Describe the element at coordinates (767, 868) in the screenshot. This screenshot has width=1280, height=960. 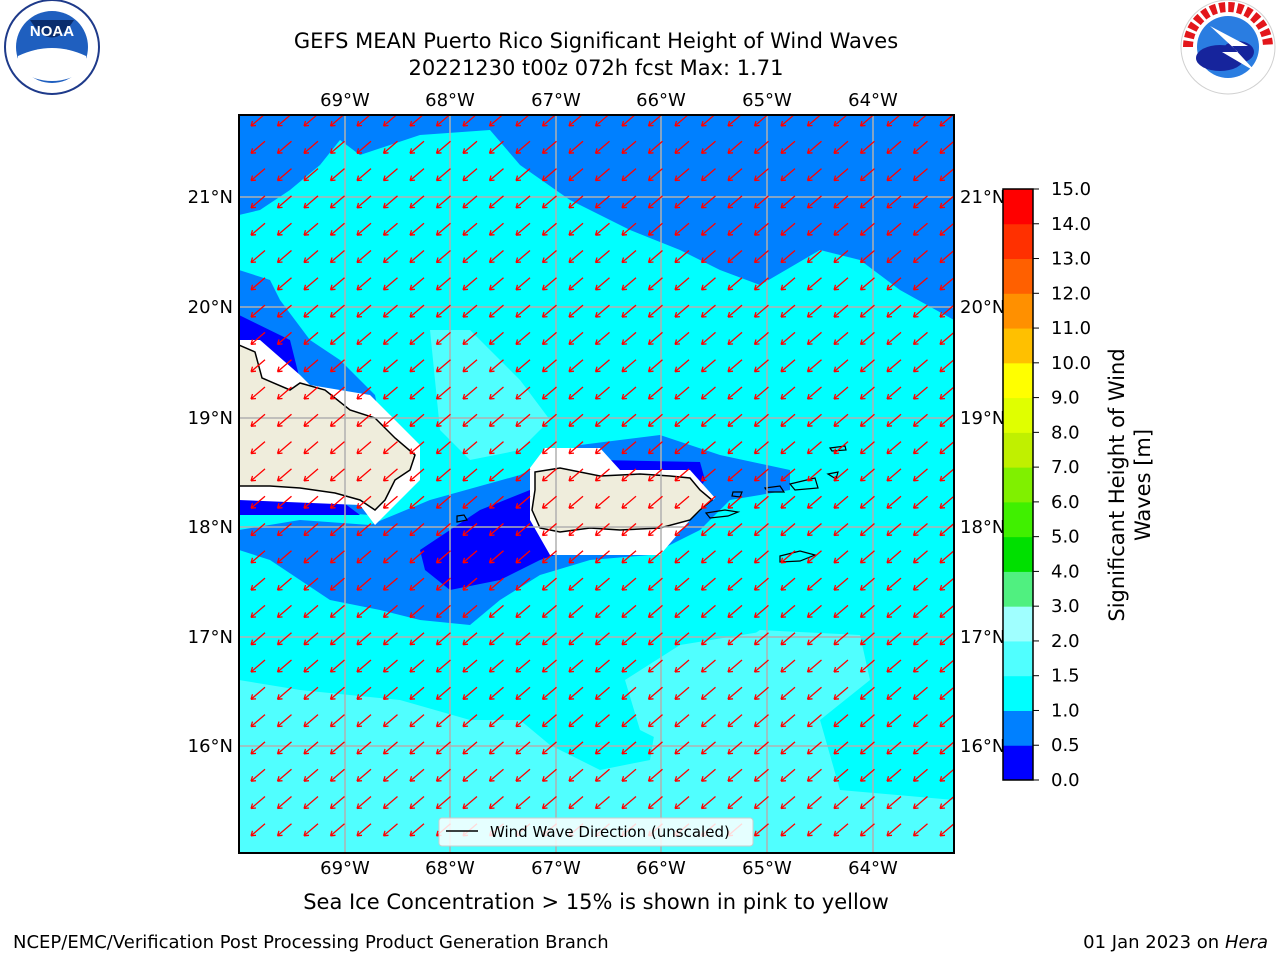
I see `lon-label-bottom-65w: 65°W` at that location.